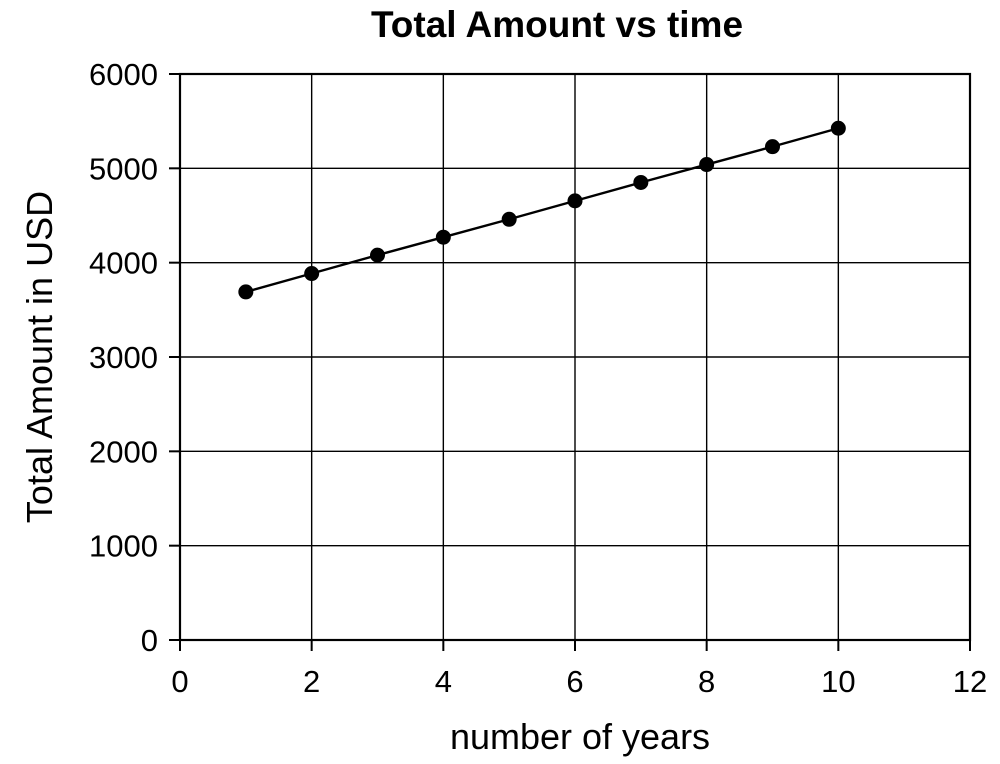 The image size is (1000, 764). I want to click on y-tick-label: 0, so click(149, 640).